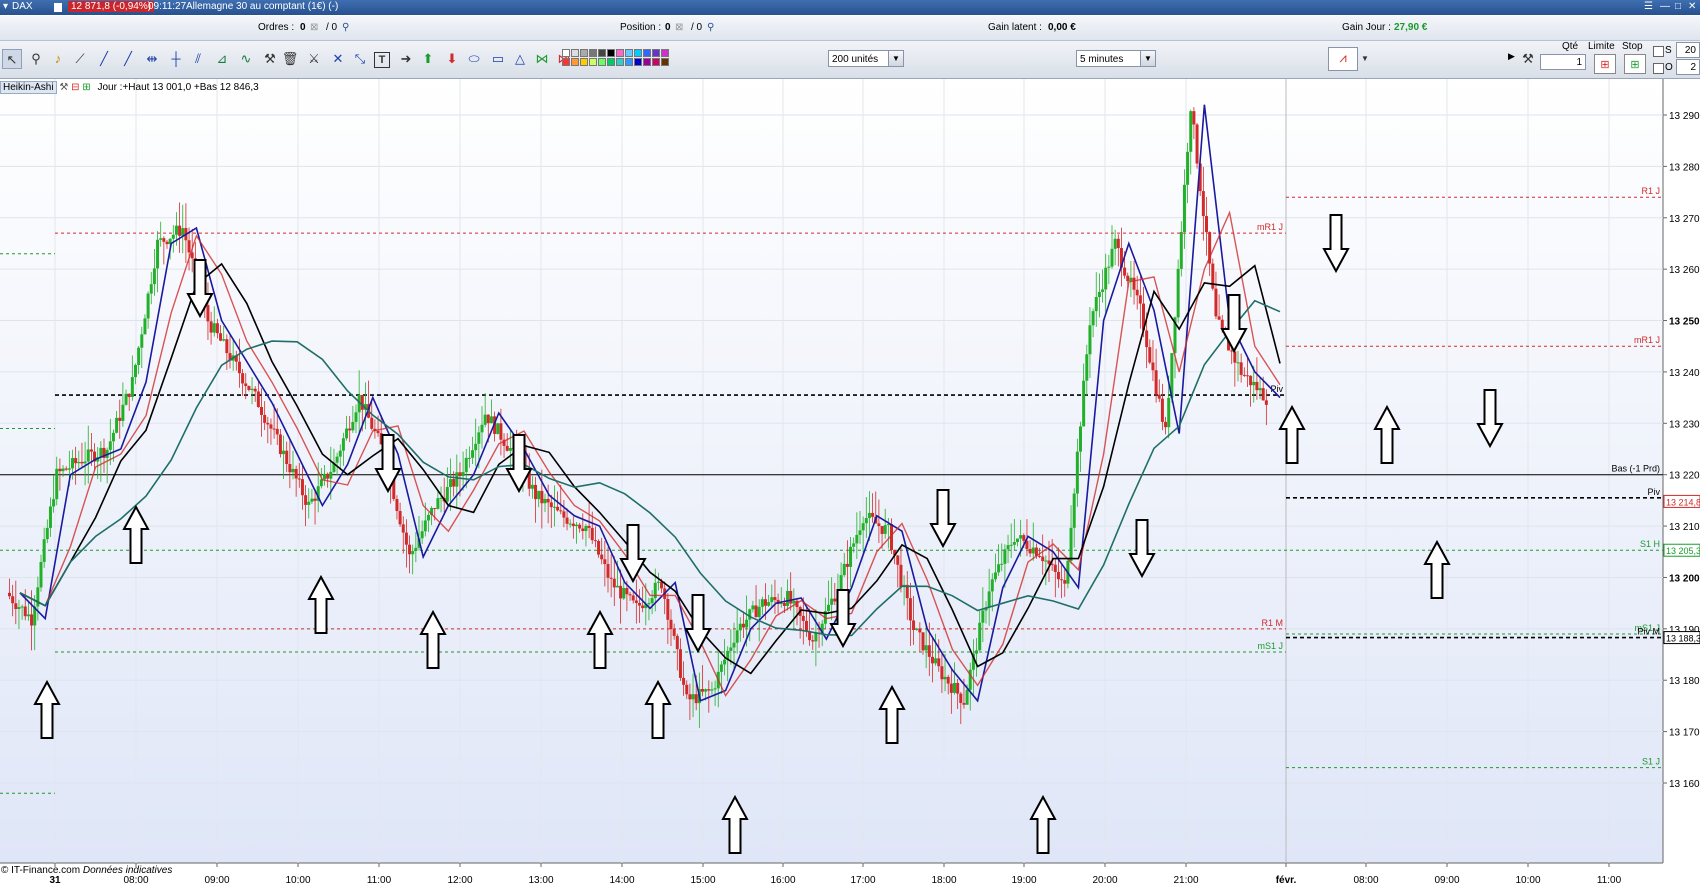  What do you see at coordinates (176, 58) in the screenshot?
I see `vertical-line-icon: ┼` at bounding box center [176, 58].